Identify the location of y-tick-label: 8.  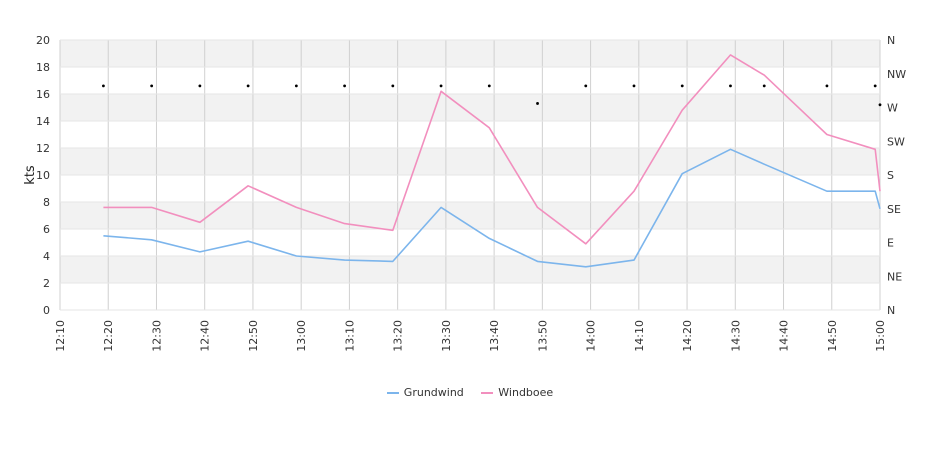
(46, 202).